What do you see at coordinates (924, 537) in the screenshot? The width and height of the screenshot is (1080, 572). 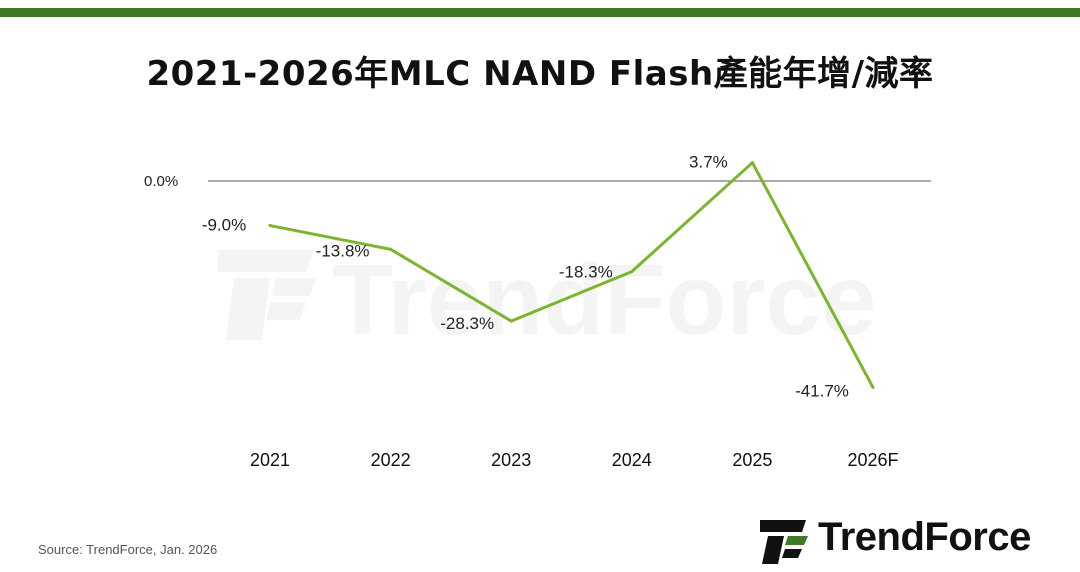 I see `brand-name: TrendForce` at bounding box center [924, 537].